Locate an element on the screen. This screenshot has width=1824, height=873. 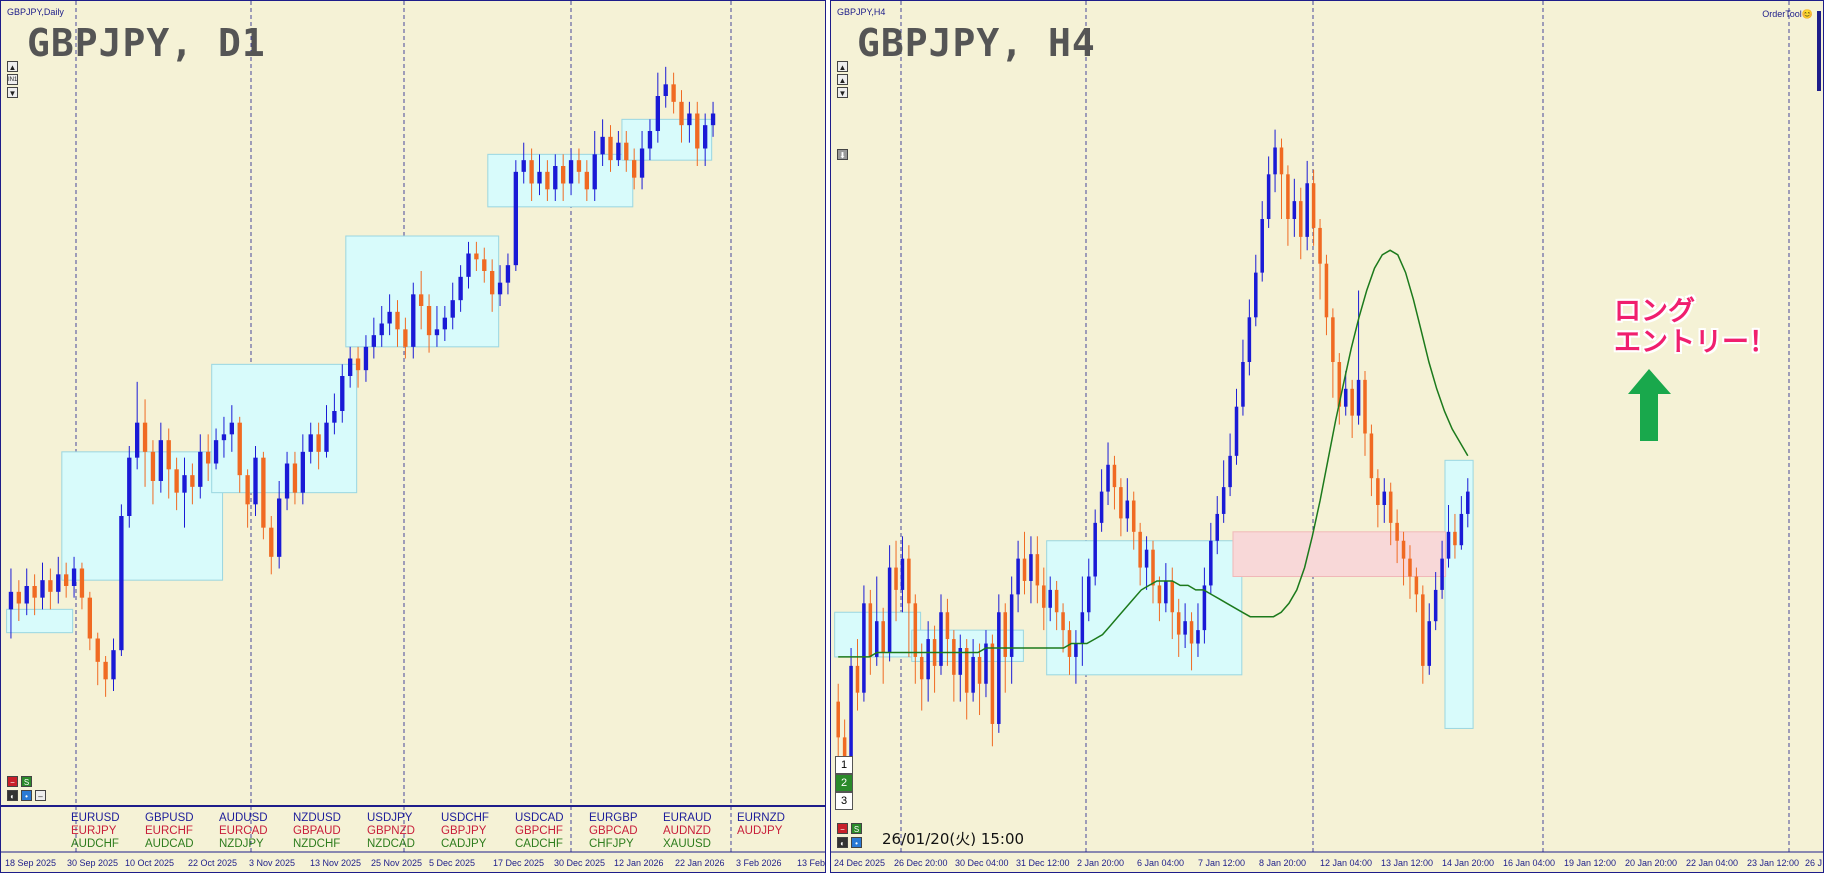
x-tick-label: 30 Sep 2025 is located at coordinates (92, 863).